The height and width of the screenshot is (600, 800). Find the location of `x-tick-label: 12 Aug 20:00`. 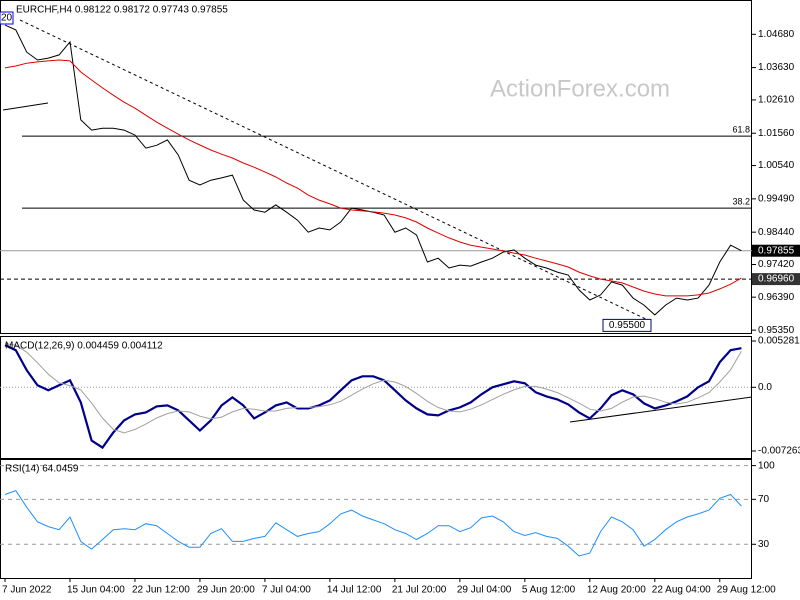

x-tick-label: 12 Aug 20:00 is located at coordinates (616, 590).